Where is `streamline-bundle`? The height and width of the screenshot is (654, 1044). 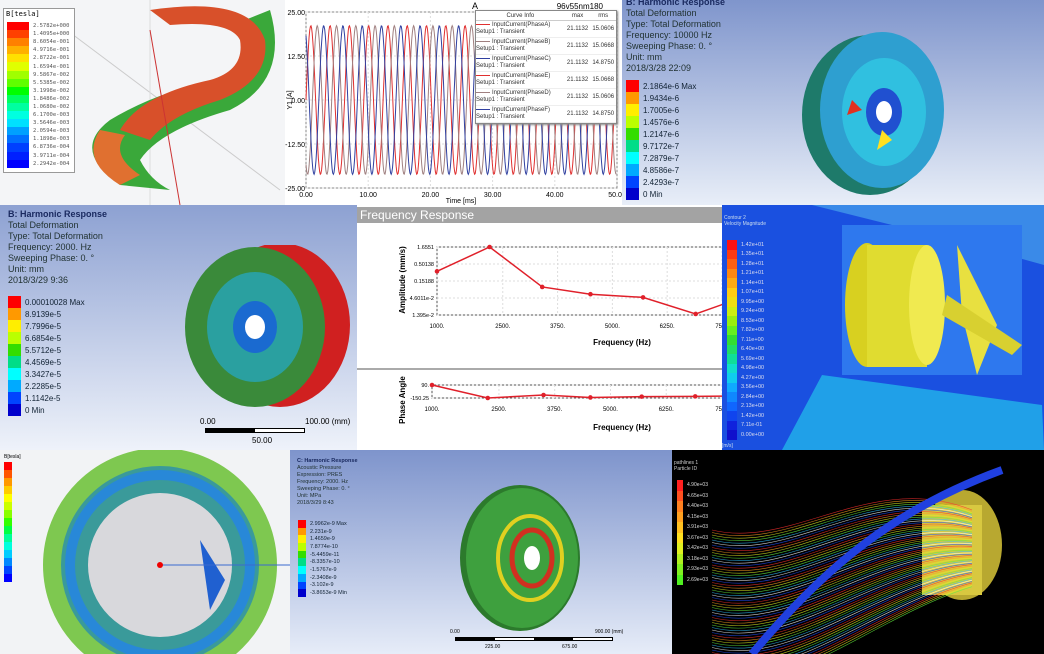
streamline-bundle is located at coordinates (876, 560).